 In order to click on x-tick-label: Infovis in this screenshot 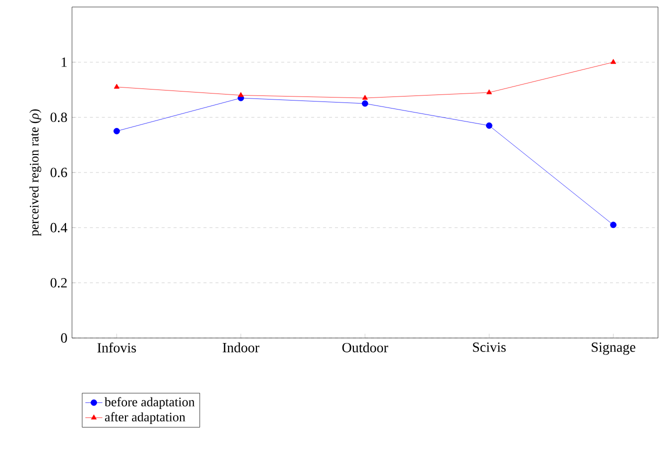, I will do `click(116, 347)`.